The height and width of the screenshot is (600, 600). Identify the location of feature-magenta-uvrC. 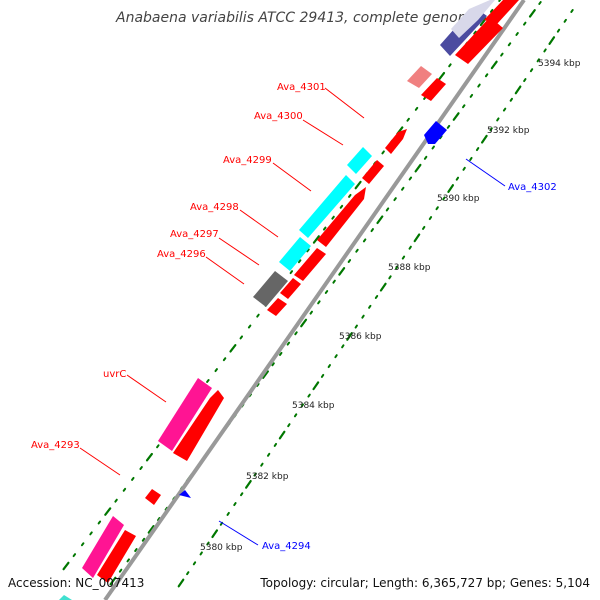
(185, 414).